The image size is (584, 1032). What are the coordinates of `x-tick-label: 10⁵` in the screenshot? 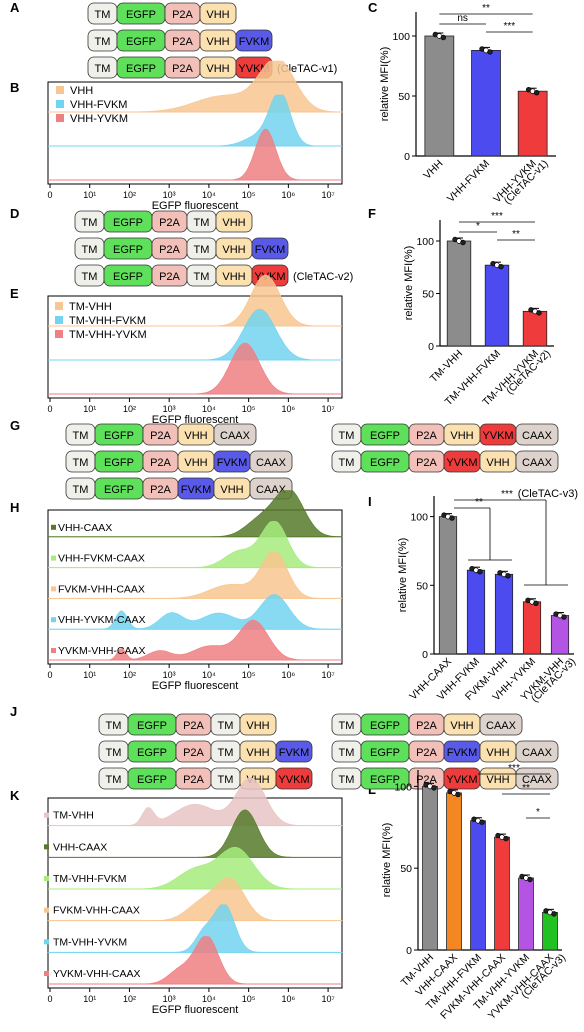 It's located at (249, 195).